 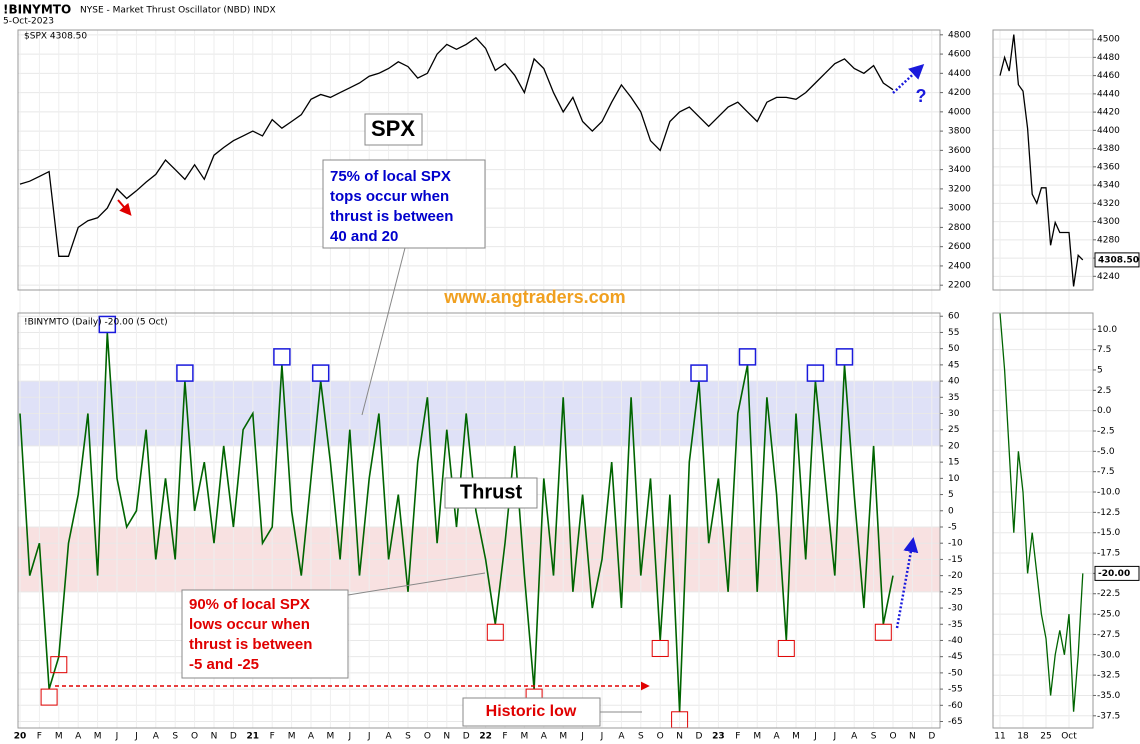 What do you see at coordinates (959, 35) in the screenshot?
I see `y-tick-label: 4800` at bounding box center [959, 35].